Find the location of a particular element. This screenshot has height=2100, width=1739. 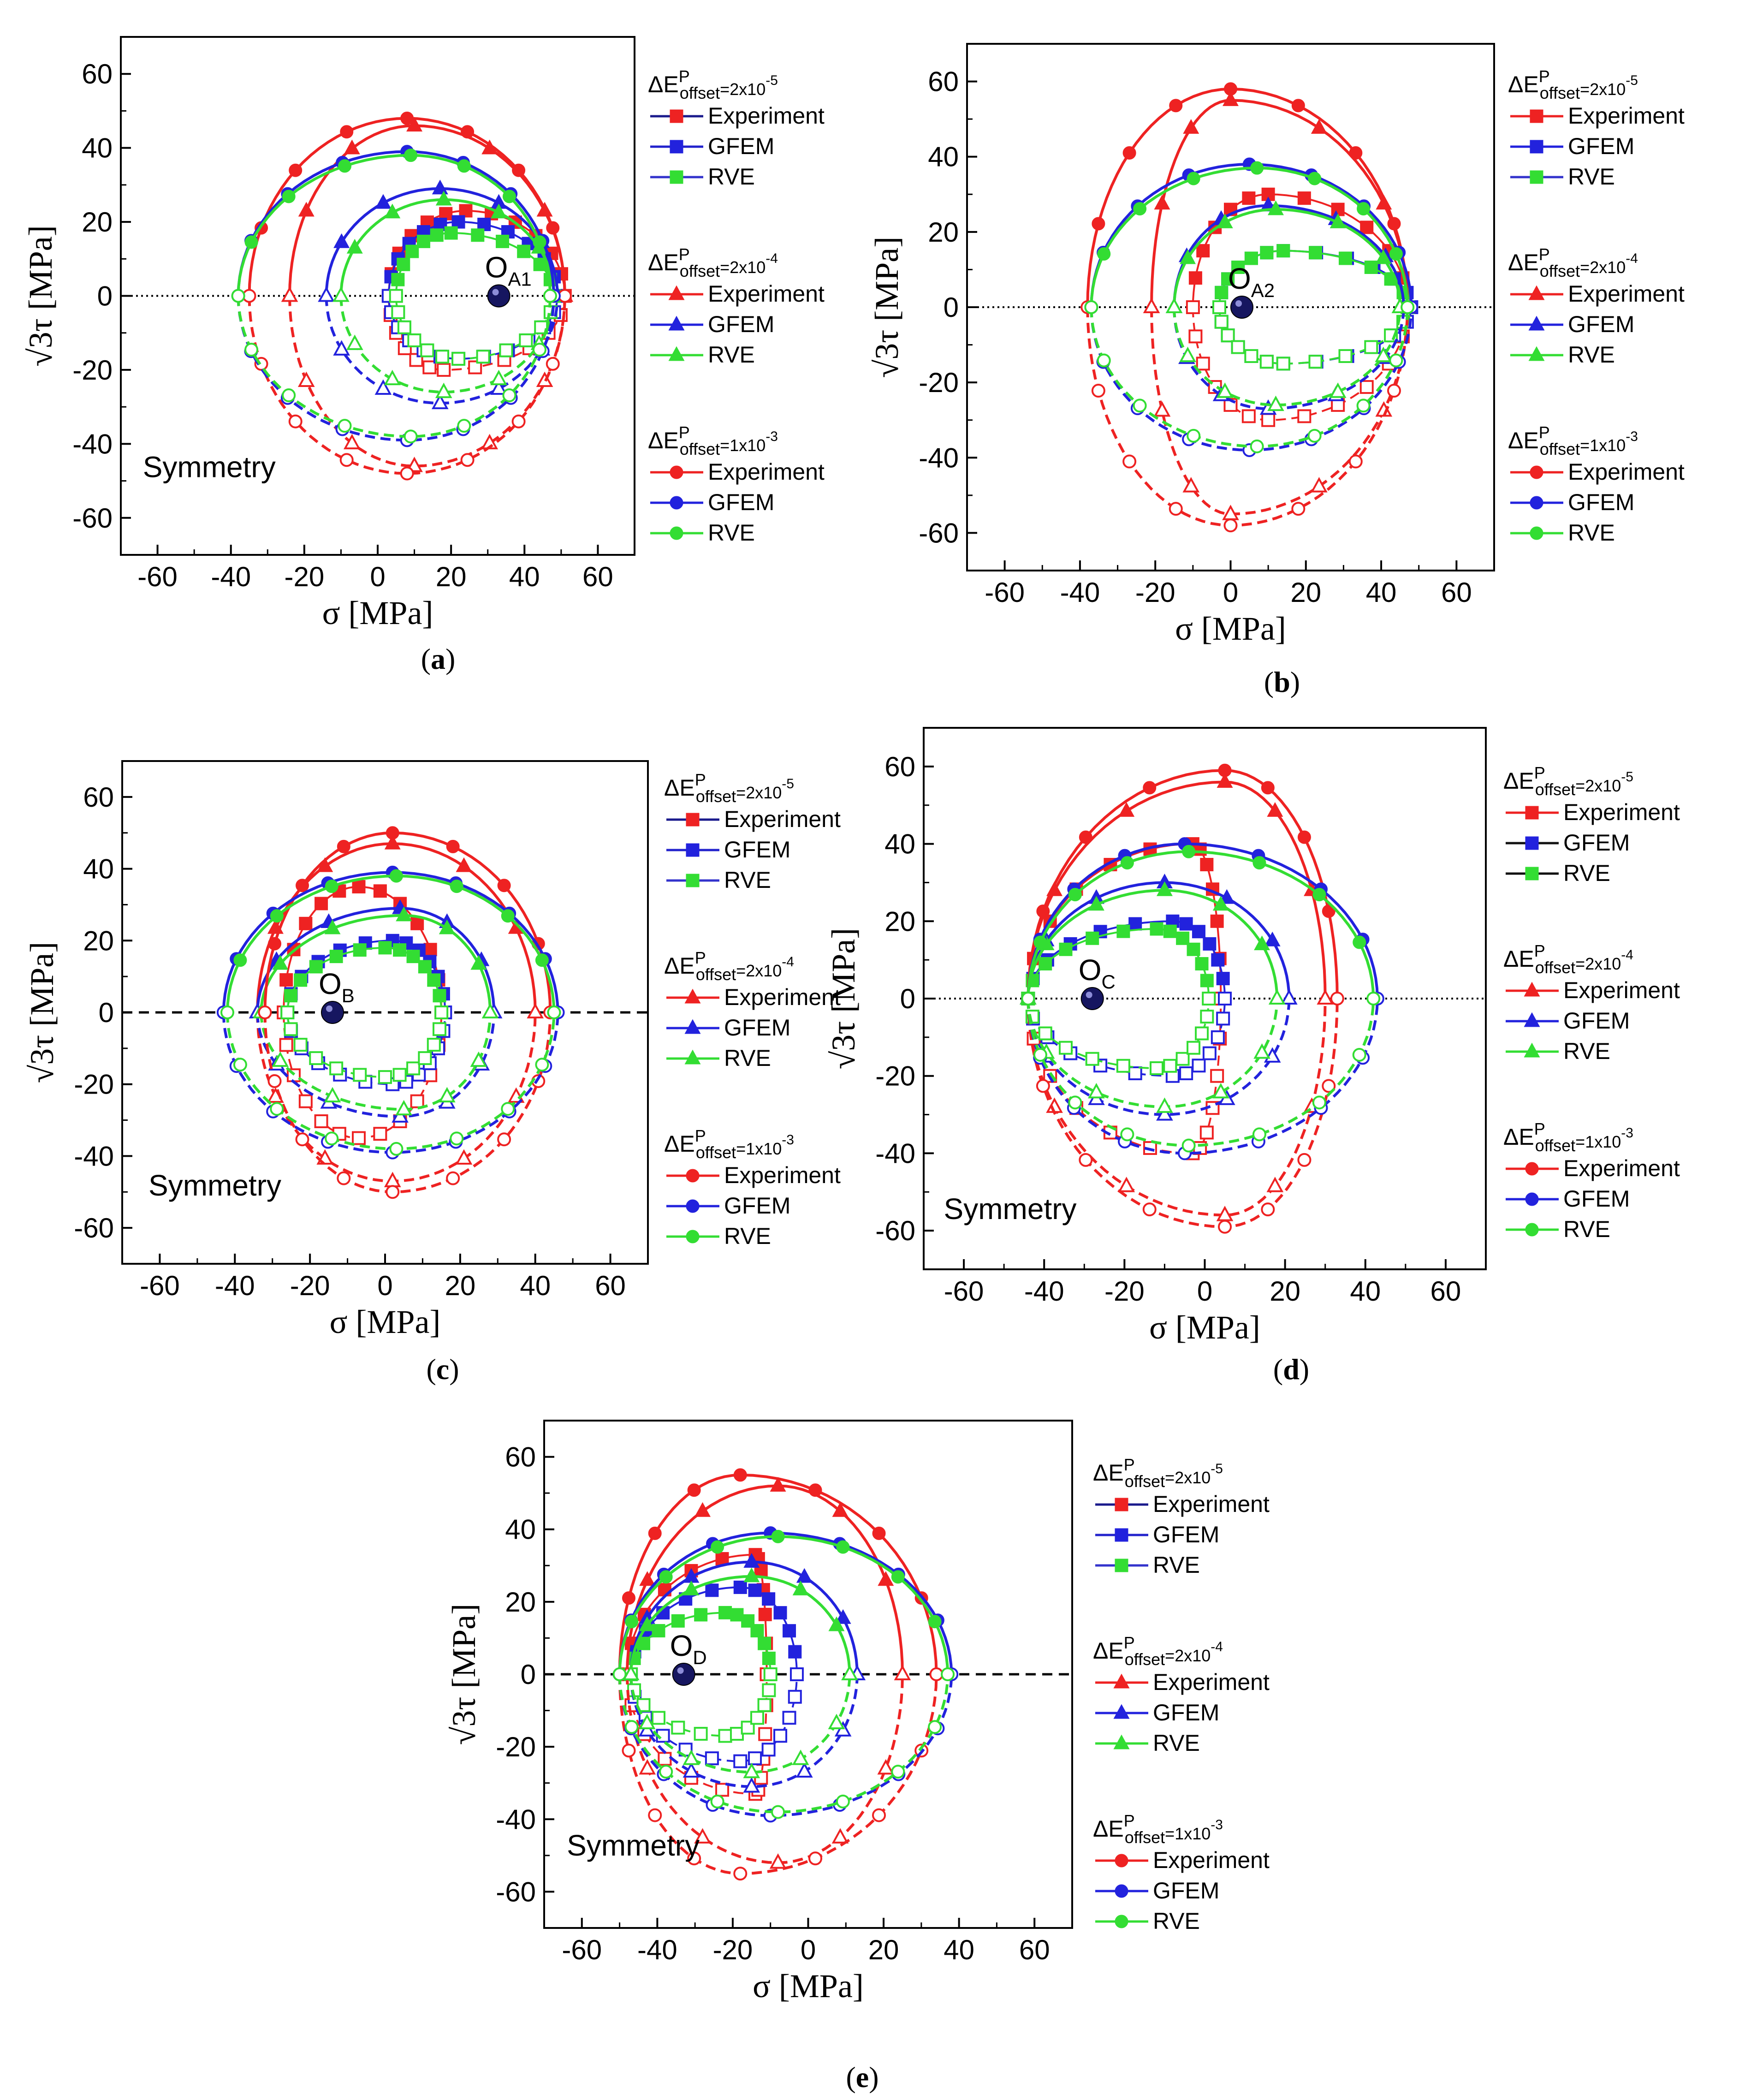

y-tick-label: 20 is located at coordinates (98, 940).